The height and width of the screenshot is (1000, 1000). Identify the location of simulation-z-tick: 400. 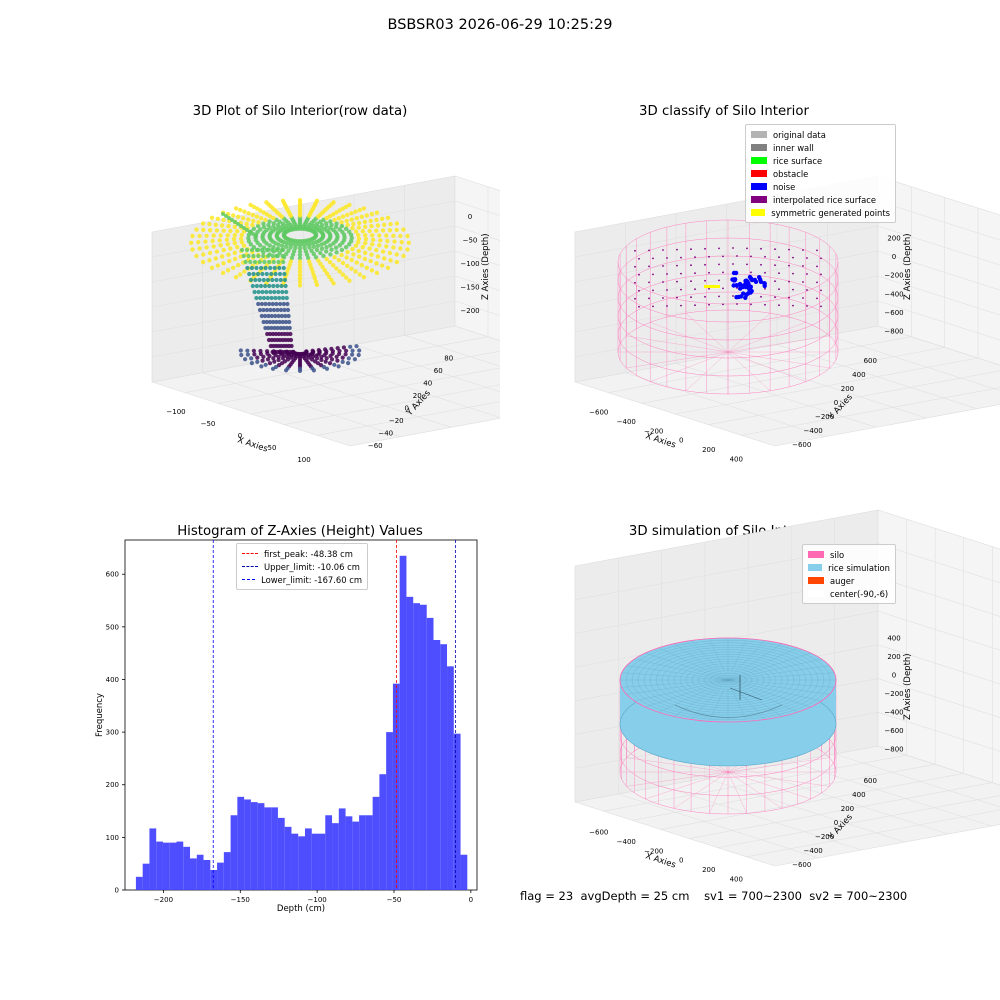
(893, 638).